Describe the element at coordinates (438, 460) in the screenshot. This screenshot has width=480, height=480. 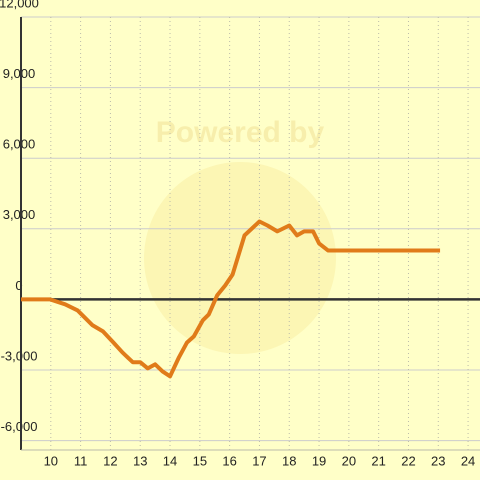
I see `x-tick-label: 23` at that location.